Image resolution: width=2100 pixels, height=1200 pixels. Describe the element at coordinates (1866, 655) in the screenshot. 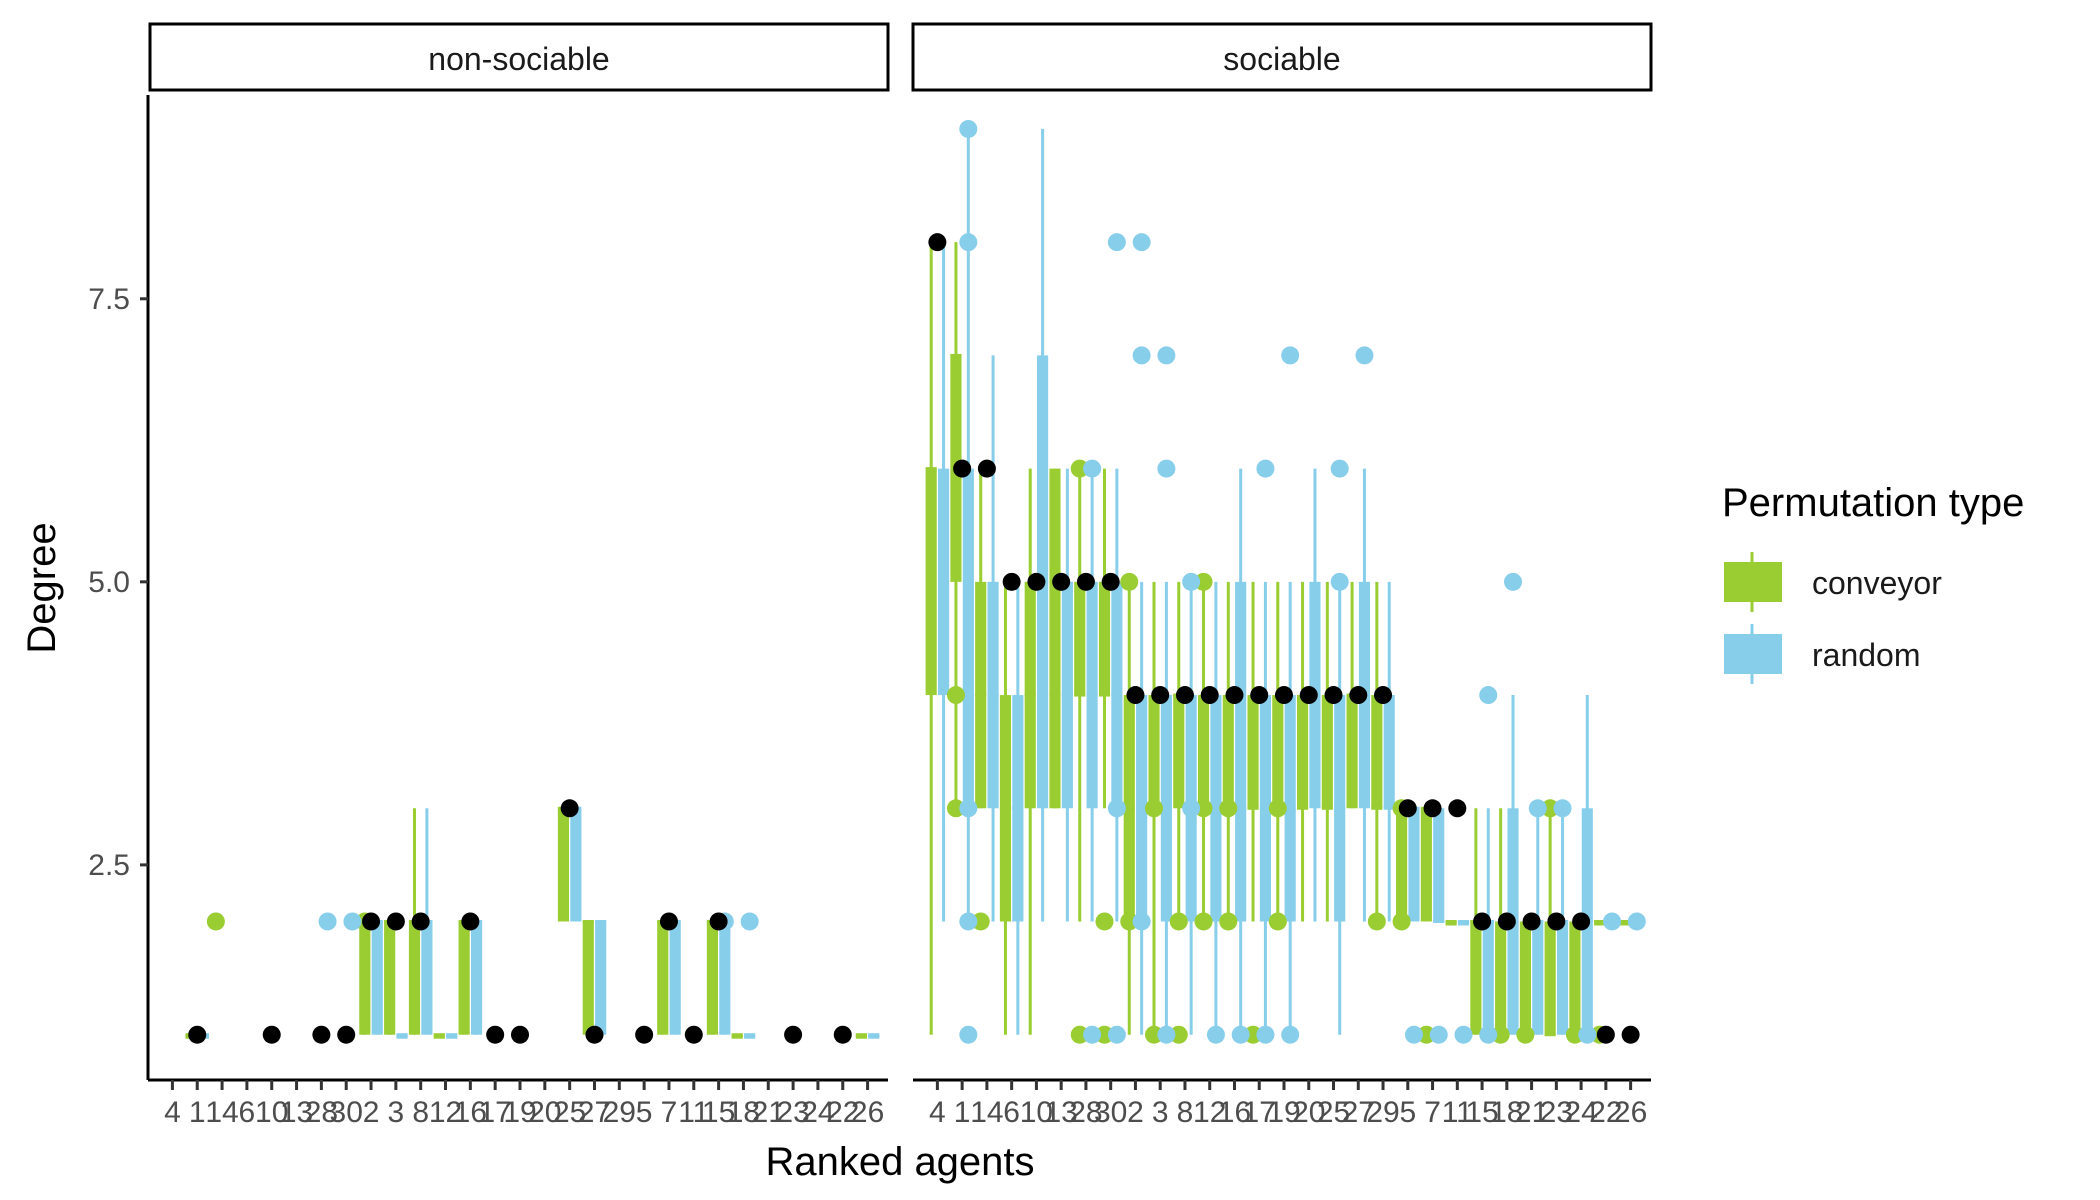

I see `legend-label: random` at that location.